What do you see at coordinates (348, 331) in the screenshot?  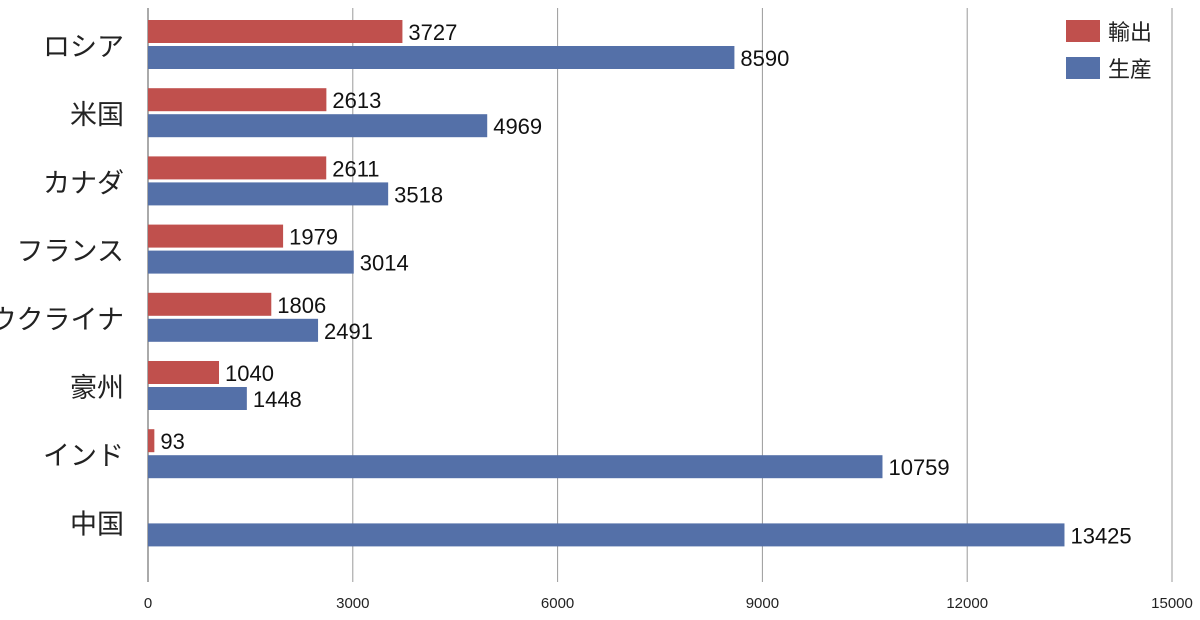 I see `value-label: 2491` at bounding box center [348, 331].